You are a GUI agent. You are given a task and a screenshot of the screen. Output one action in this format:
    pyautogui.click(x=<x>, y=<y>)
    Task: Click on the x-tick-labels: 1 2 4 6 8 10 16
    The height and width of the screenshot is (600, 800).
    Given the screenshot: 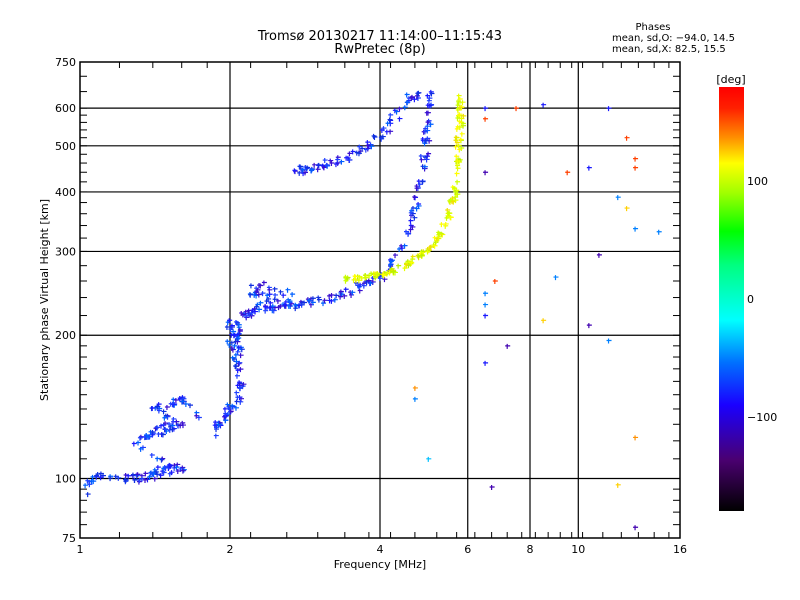 What is the action you would take?
    pyautogui.click(x=382, y=549)
    